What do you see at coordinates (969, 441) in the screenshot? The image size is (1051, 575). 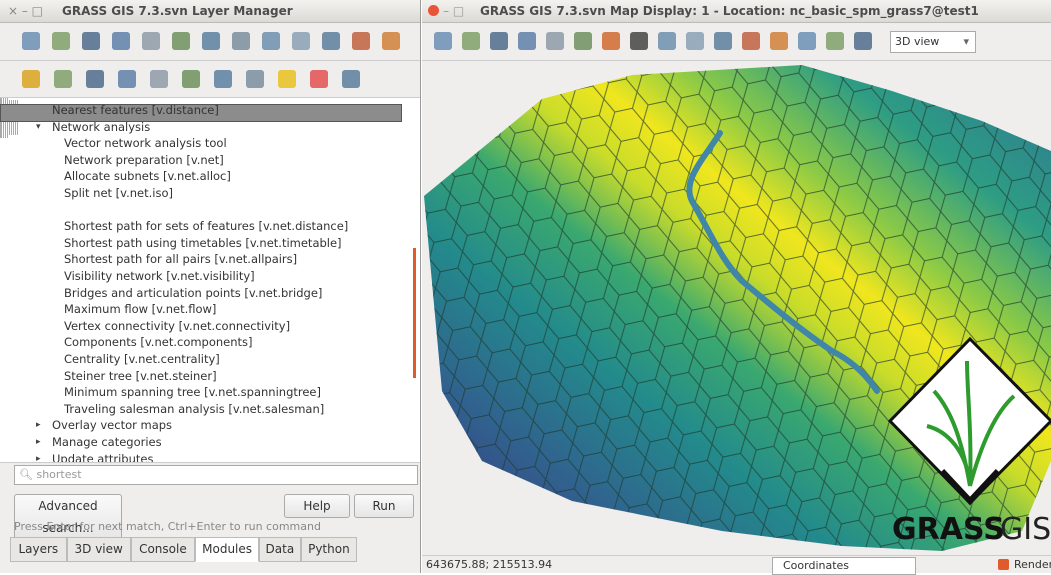 I see `grass-logo: GRASS GIS` at bounding box center [969, 441].